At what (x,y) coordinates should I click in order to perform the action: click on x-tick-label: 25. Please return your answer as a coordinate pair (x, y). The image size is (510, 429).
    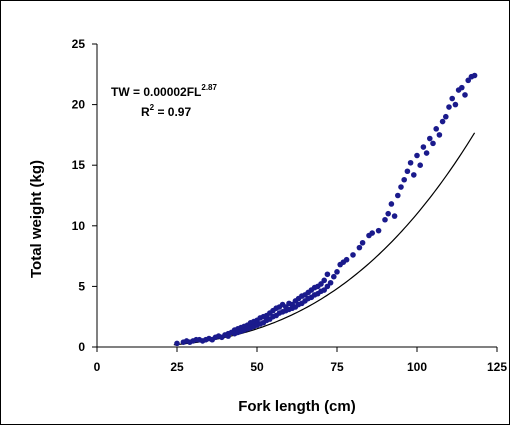
    Looking at the image, I should click on (177, 367).